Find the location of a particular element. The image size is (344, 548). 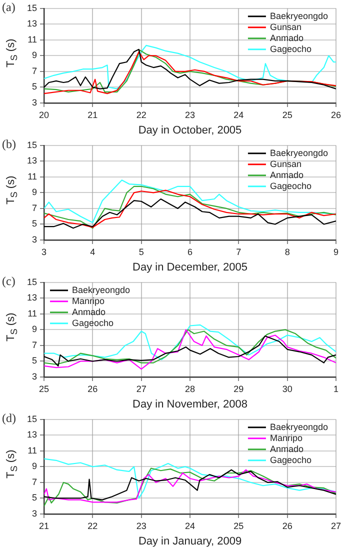

chart-title: (c) is located at coordinates (9, 281).